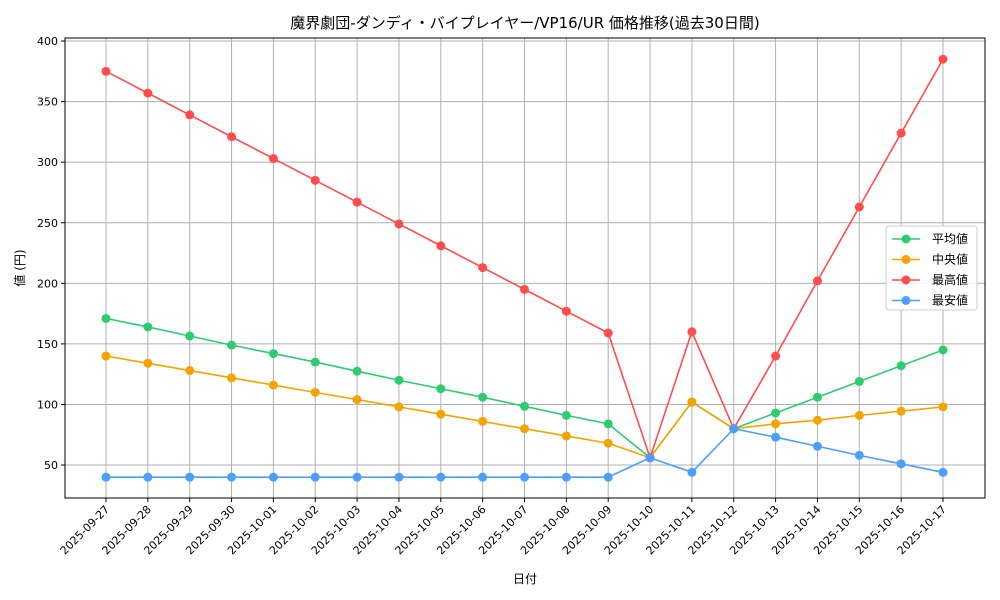 This screenshot has width=1000, height=600. Describe the element at coordinates (950, 279) in the screenshot. I see `legend-label: 最高値` at that location.